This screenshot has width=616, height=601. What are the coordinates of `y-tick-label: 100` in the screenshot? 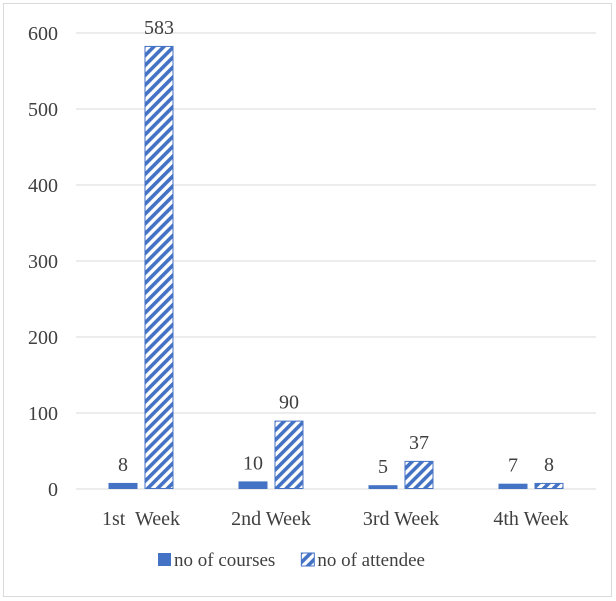 It's located at (43, 414).